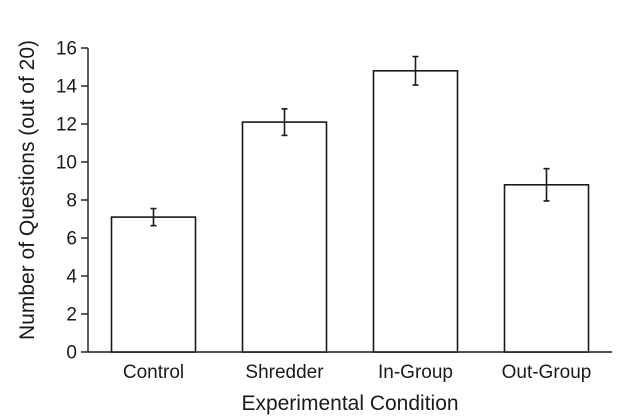 Image resolution: width=628 pixels, height=418 pixels. What do you see at coordinates (71, 353) in the screenshot?
I see `y-tick-label: 0` at bounding box center [71, 353].